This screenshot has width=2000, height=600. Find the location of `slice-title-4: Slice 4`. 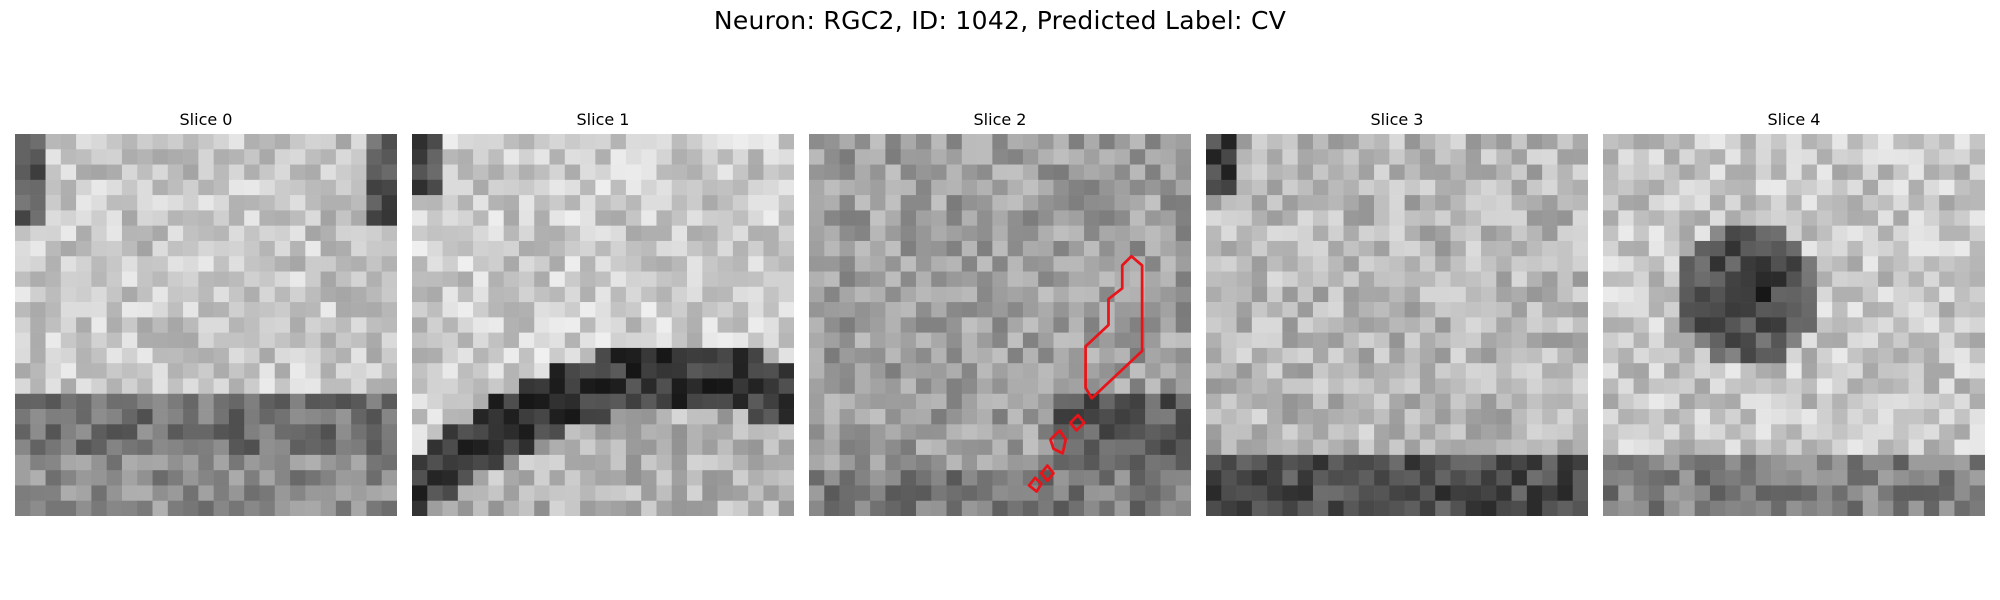

slice-title-4: Slice 4 is located at coordinates (1794, 119).